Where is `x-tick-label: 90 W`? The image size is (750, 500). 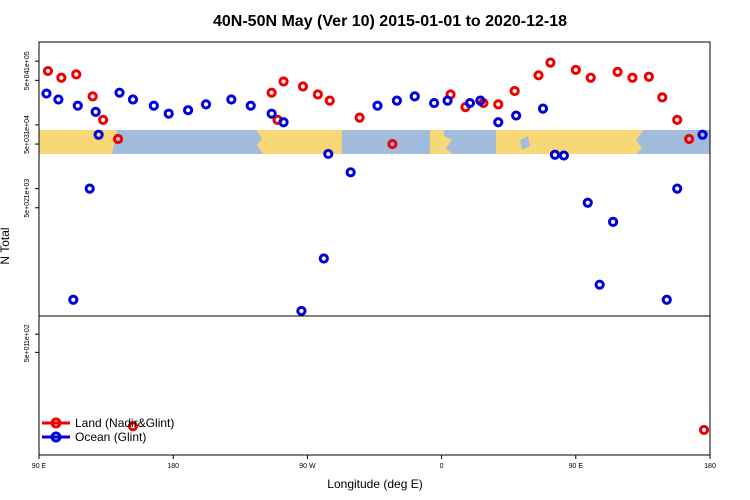 x-tick-label: 90 W is located at coordinates (307, 466).